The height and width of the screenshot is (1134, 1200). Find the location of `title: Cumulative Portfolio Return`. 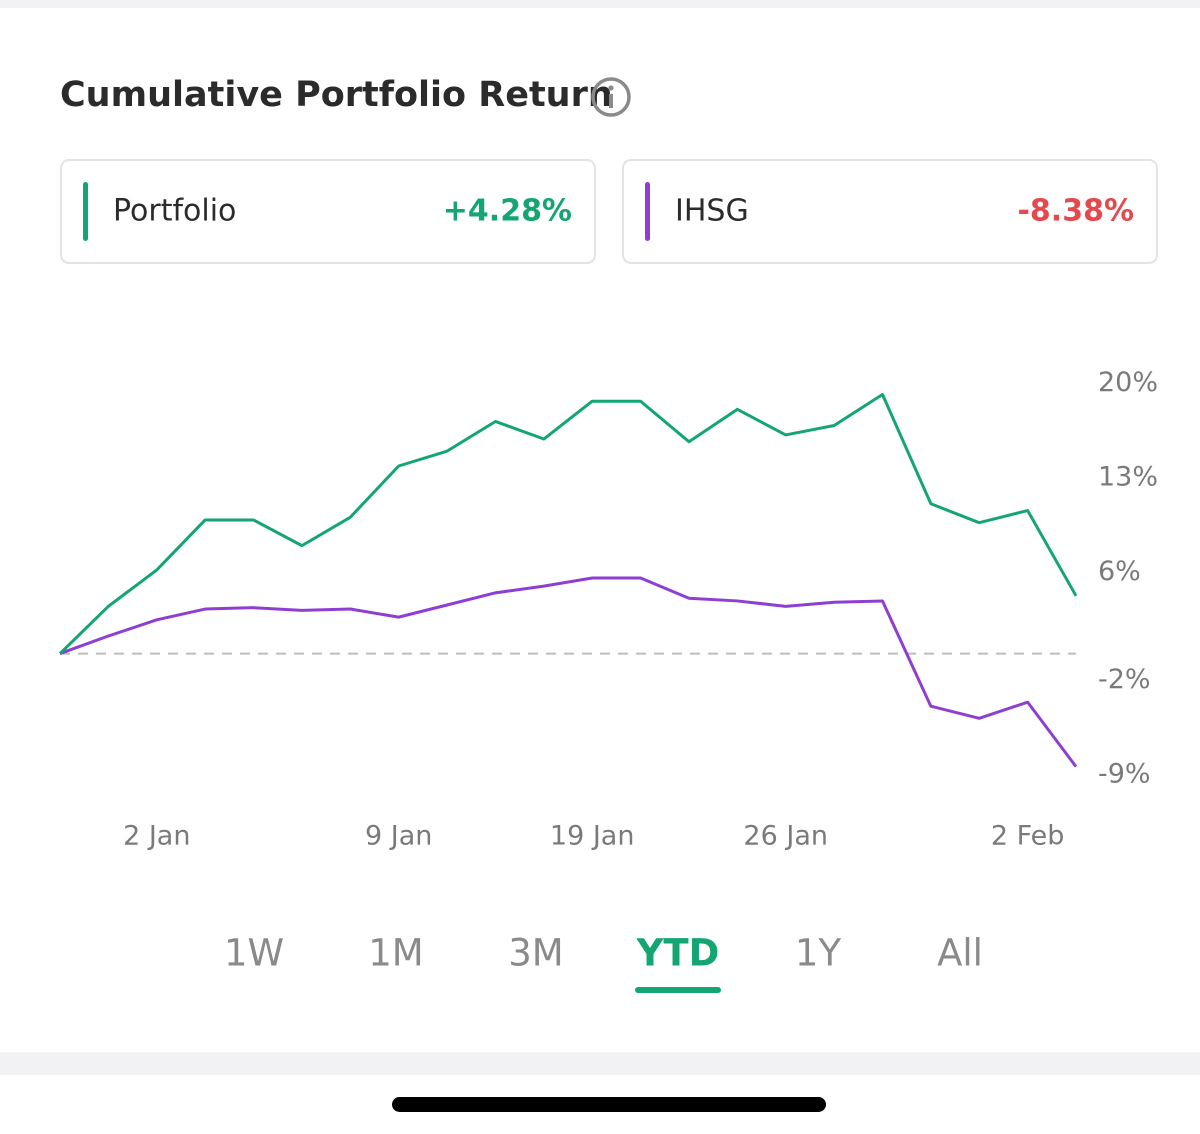

title: Cumulative Portfolio Return is located at coordinates (336, 95).